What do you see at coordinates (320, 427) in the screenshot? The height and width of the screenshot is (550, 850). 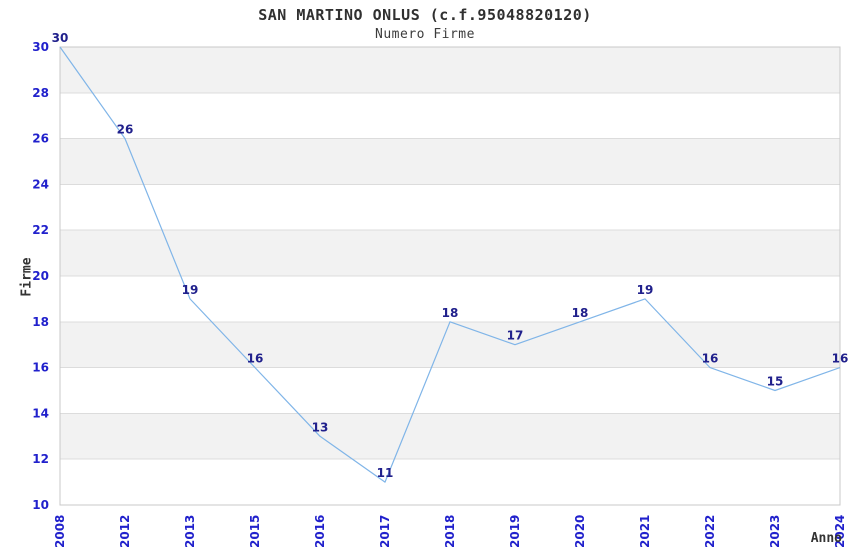 I see `value-label: 13` at bounding box center [320, 427].